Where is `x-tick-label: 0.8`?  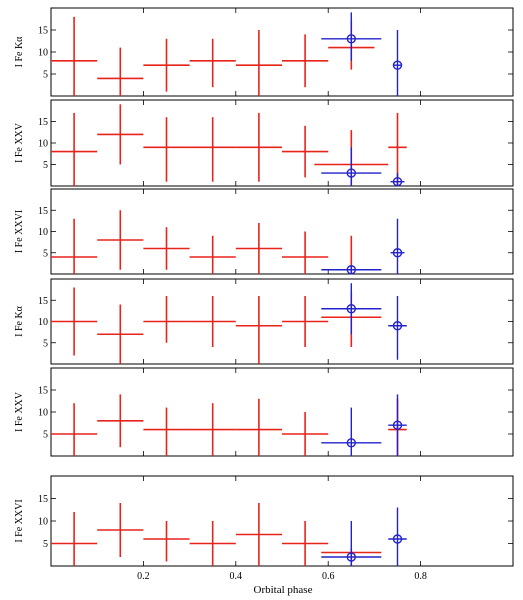
x-tick-label: 0.8 is located at coordinates (420, 576).